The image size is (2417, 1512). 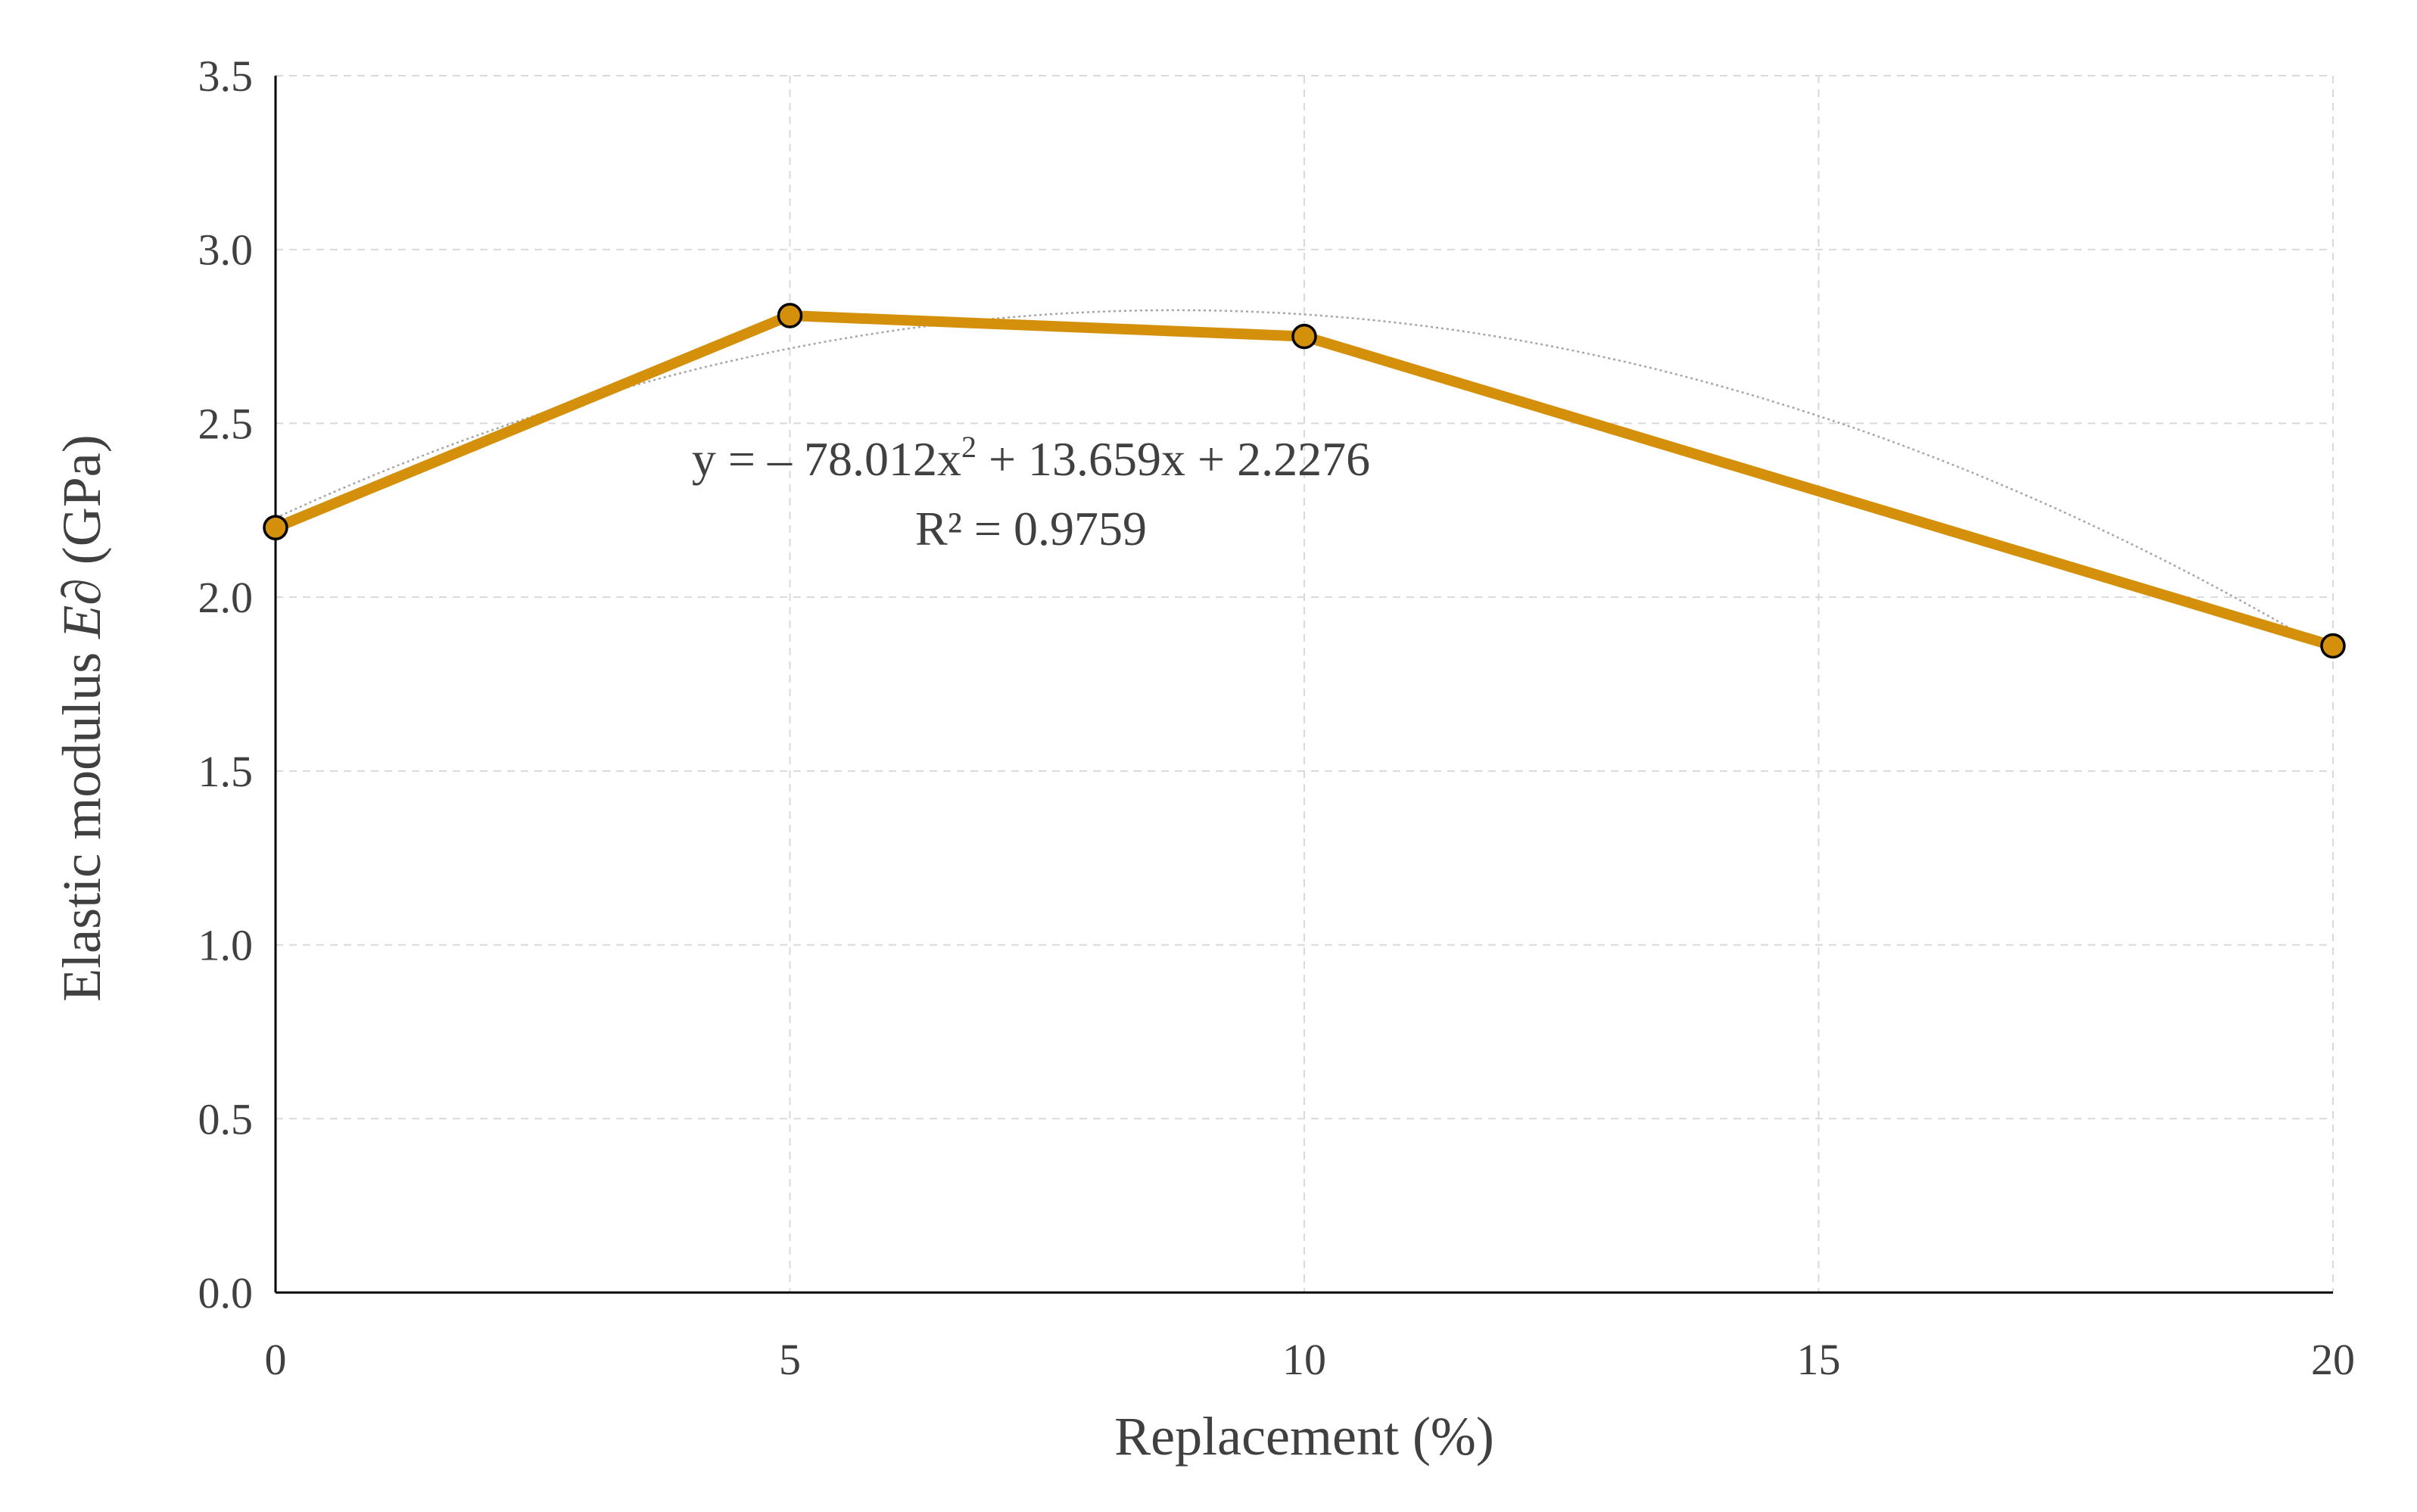 What do you see at coordinates (226, 250) in the screenshot?
I see `y-tick-label: 3.0` at bounding box center [226, 250].